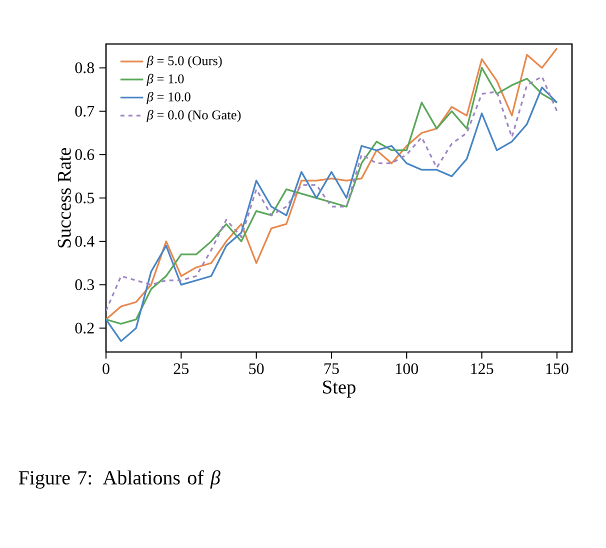 The width and height of the screenshot is (606, 548). I want to click on x-tick-label: 75, so click(331, 368).